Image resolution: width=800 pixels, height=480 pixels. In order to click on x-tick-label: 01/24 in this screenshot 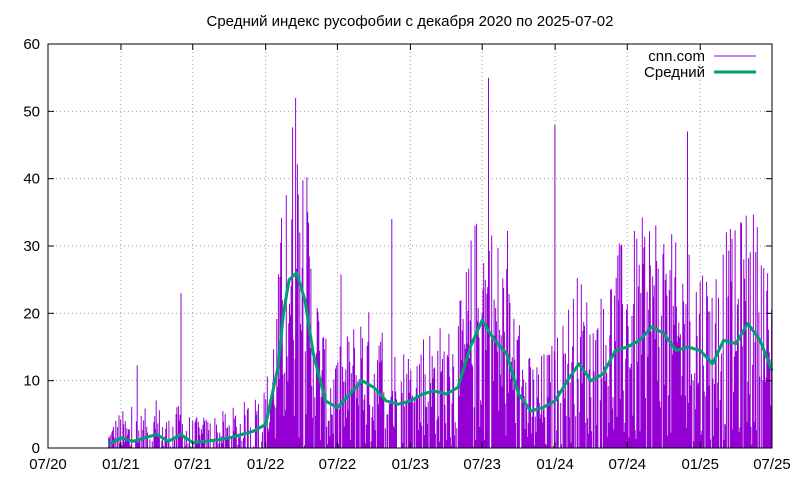, I will do `click(555, 464)`.